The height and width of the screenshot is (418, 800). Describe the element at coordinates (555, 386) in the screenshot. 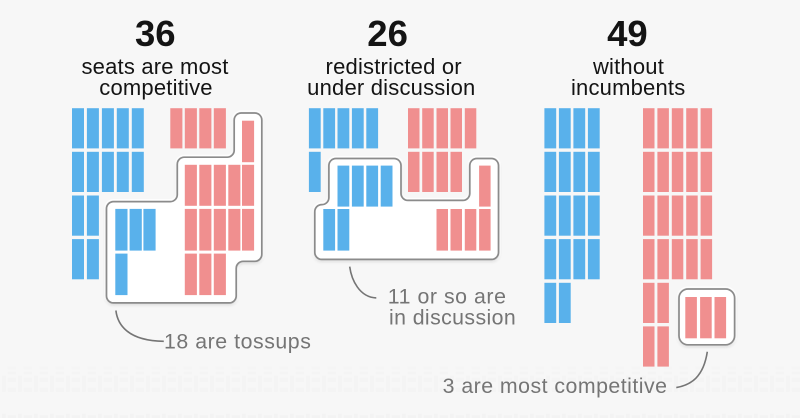

I see `svg-text: 3 are most competitive` at that location.